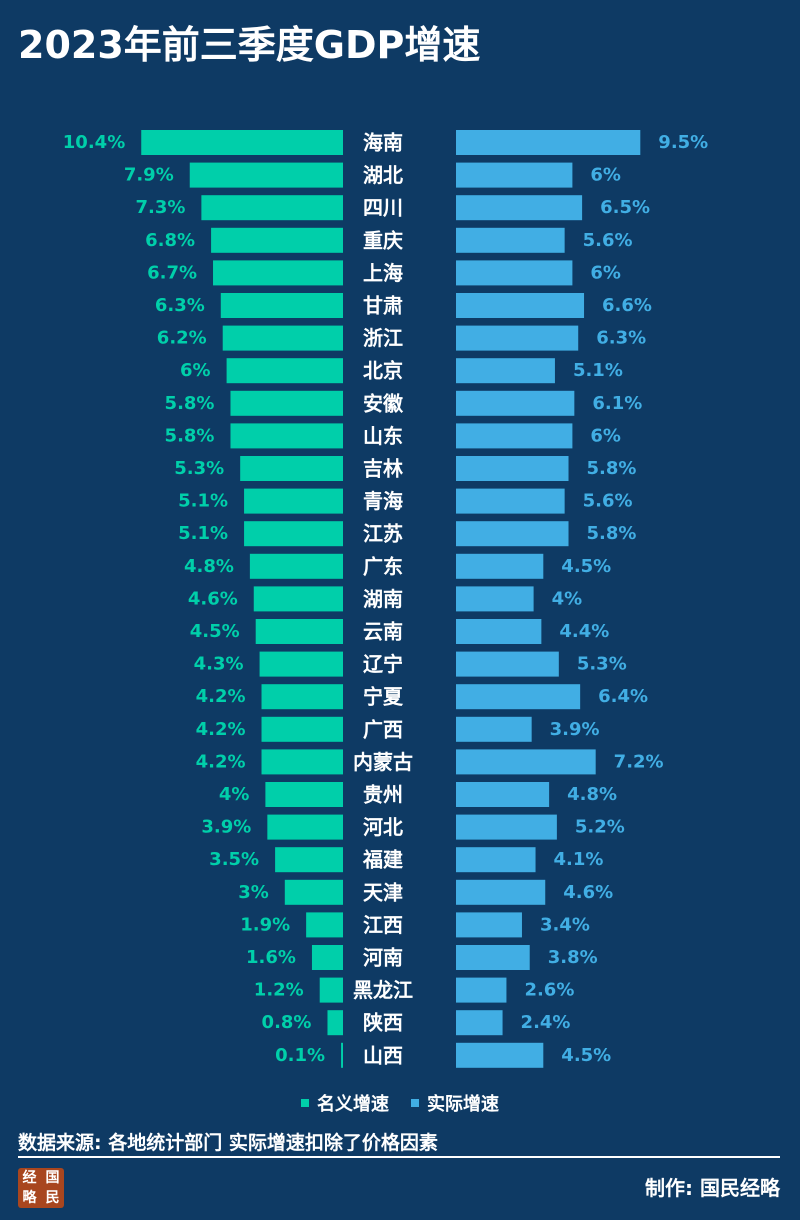  I want to click on nominal-value-label: 3.9%, so click(226, 827).